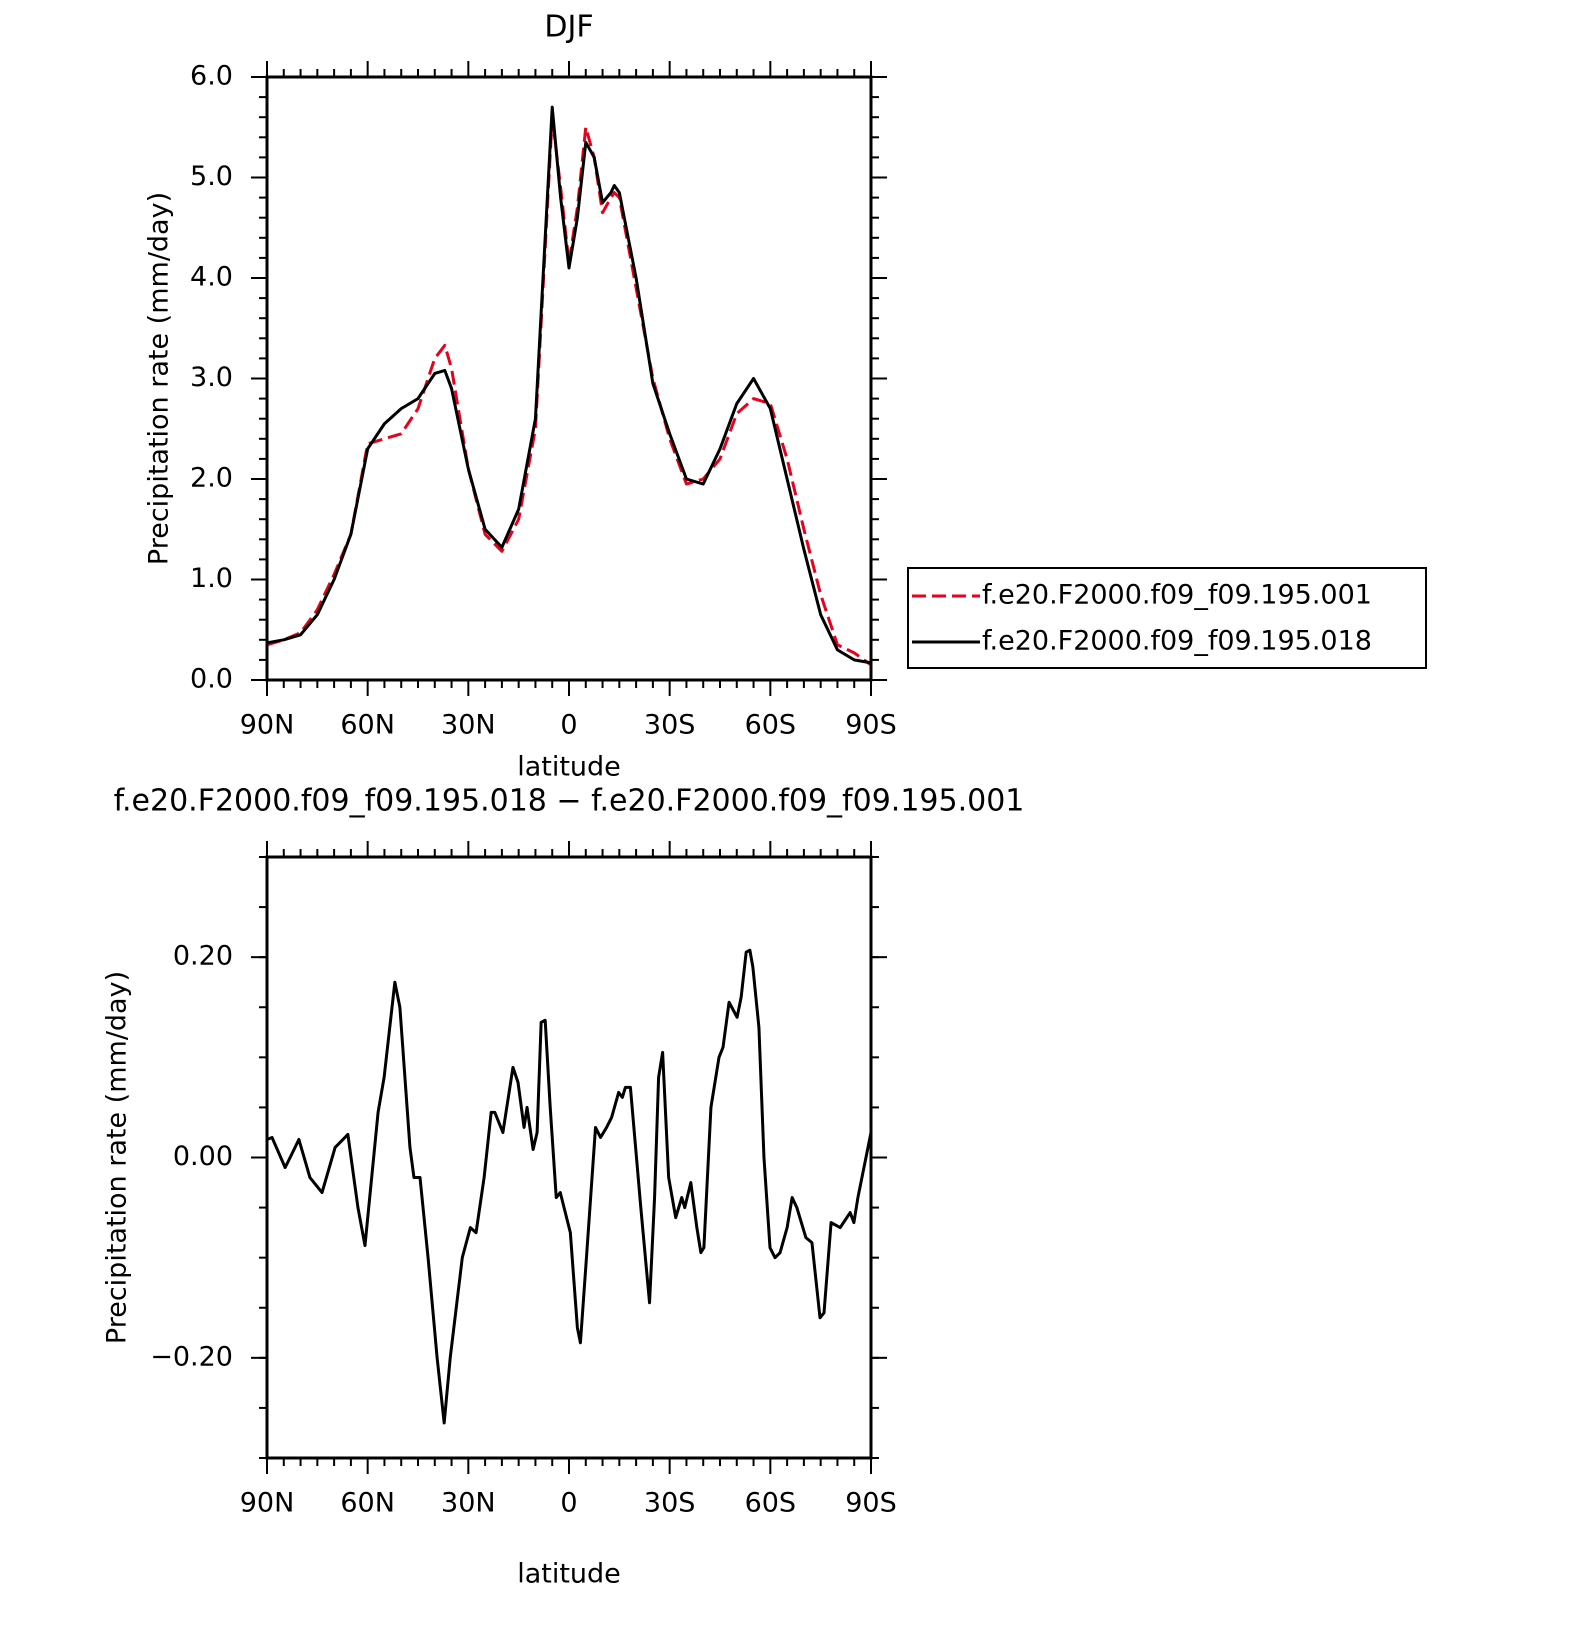 Image resolution: width=1594 pixels, height=1635 pixels. I want to click on y-tick-label: 3.0, so click(211, 377).